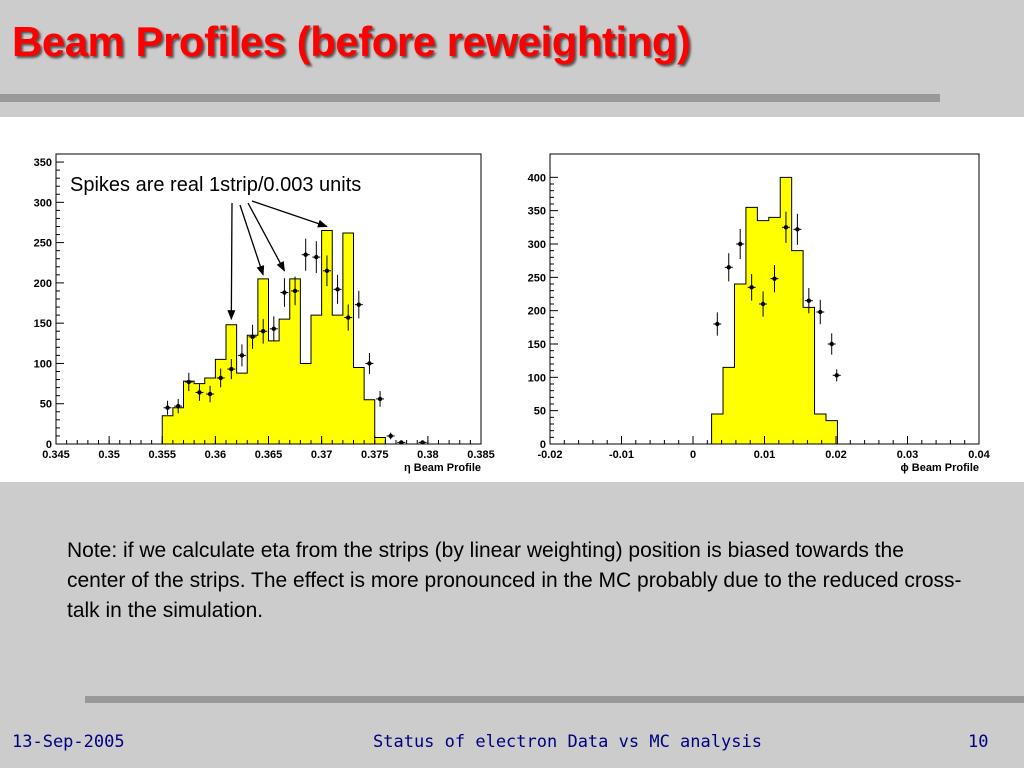  I want to click on eta-y-tick-label: 200, so click(43, 284).